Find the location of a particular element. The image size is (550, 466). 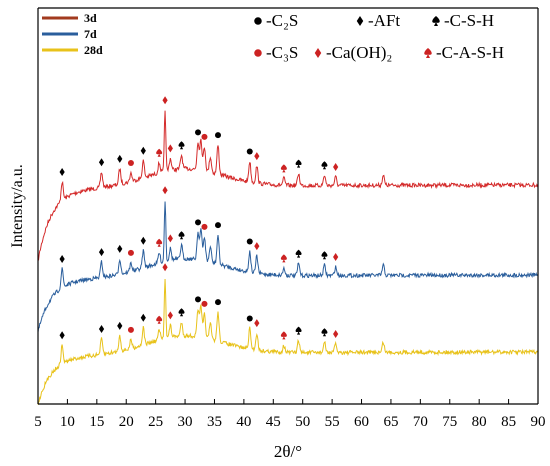

x-tick-label: 55 is located at coordinates (332, 422).